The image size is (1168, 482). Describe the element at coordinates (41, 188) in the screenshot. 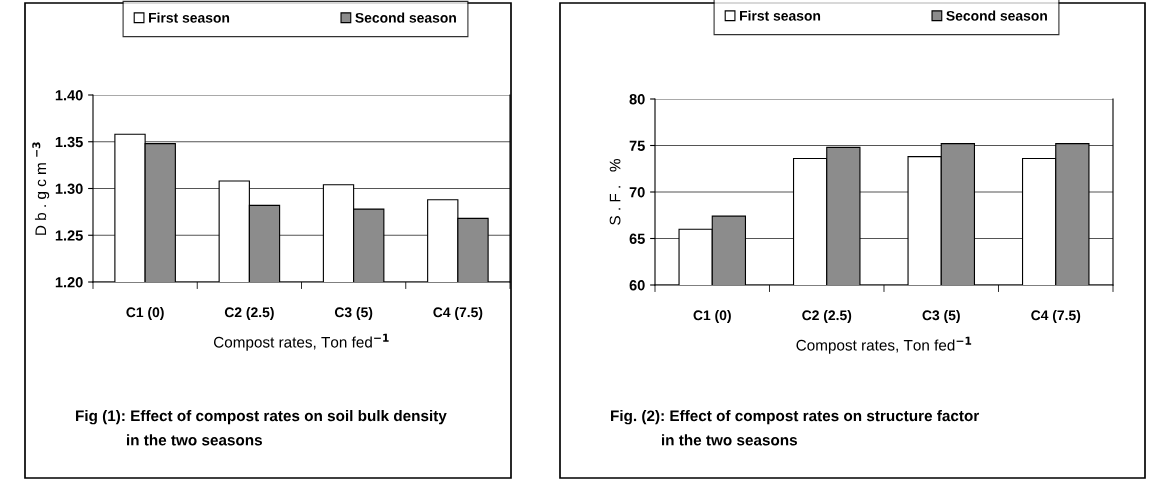

I see `y-axis-title: D b . g c m $^{−3}$` at that location.